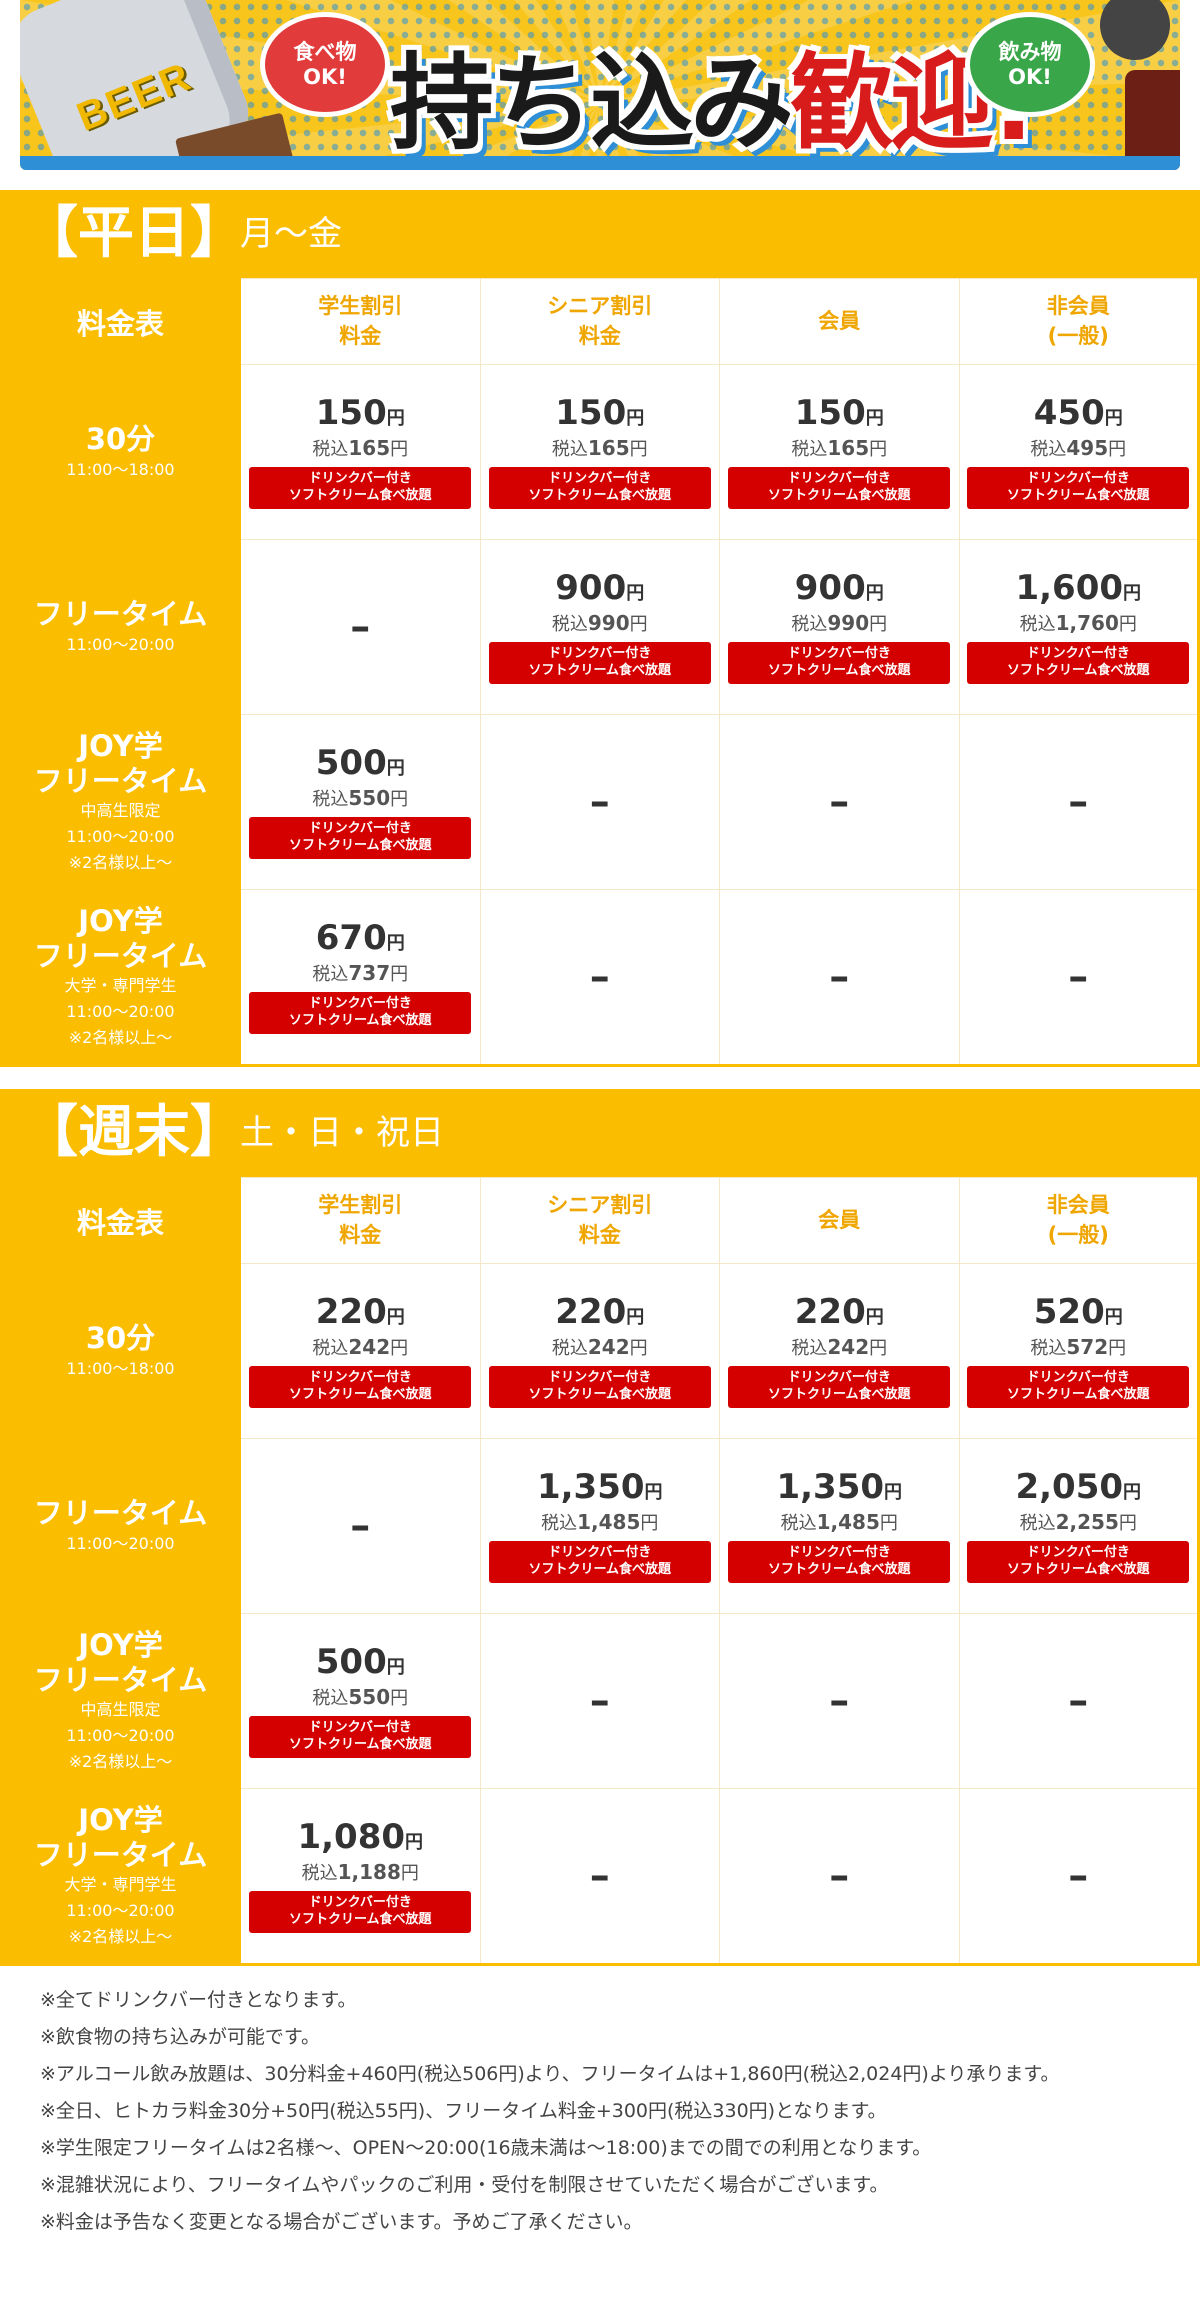  I want to click on column-header: シニア割引 料金, so click(599, 1220).